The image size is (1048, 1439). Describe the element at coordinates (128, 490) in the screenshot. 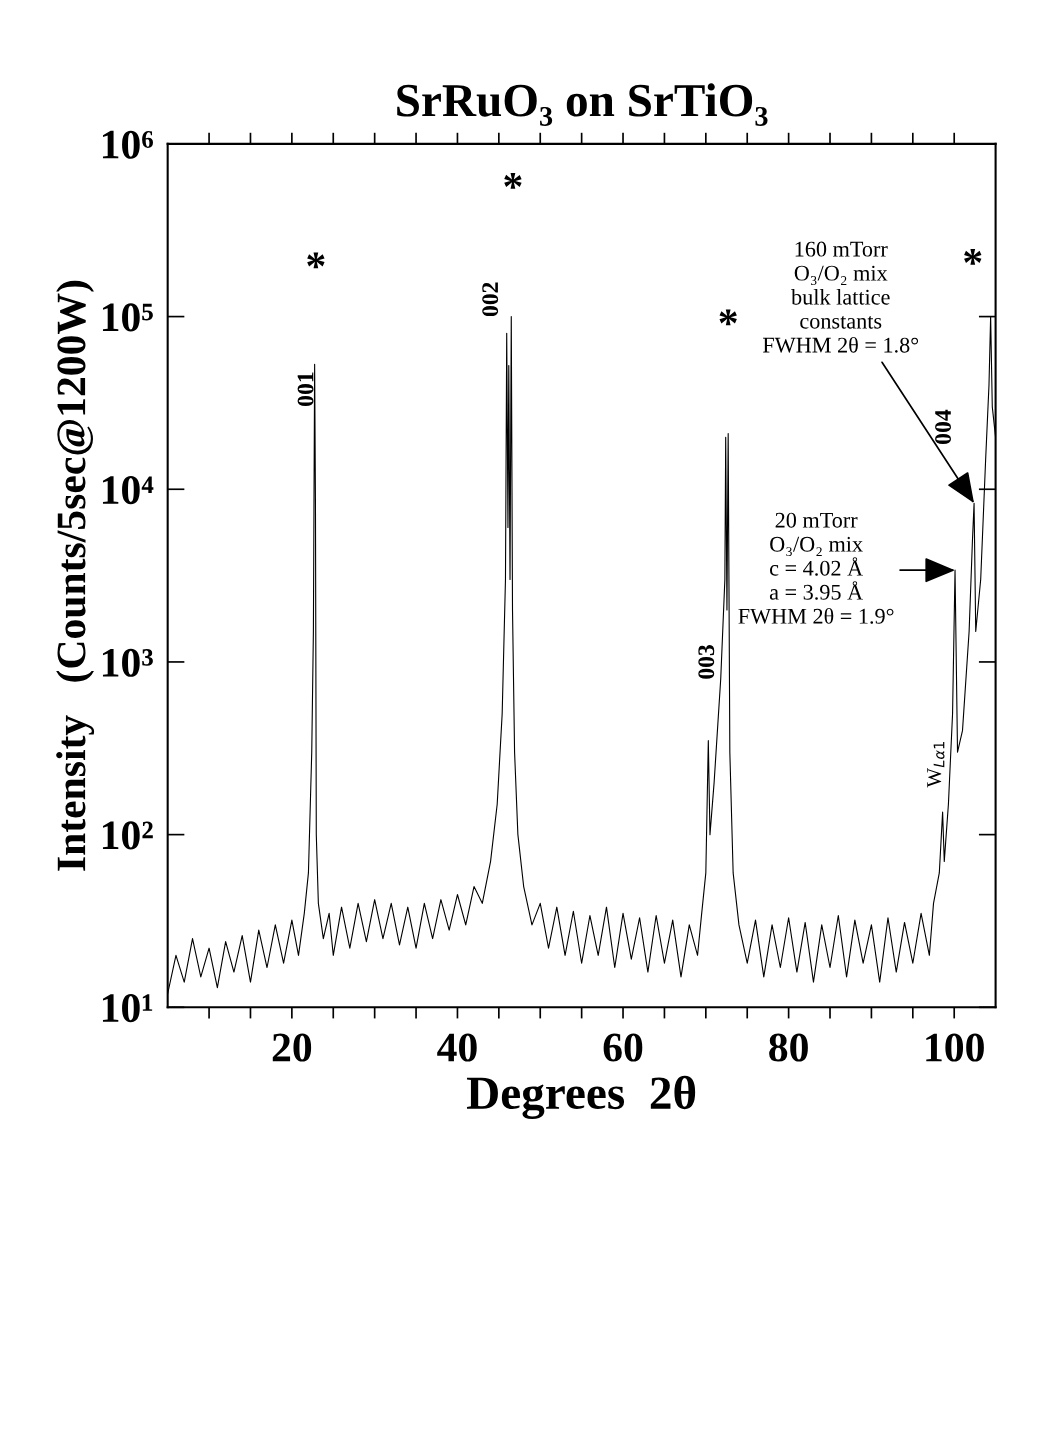

I see `y-tick-label: 10⁴` at that location.